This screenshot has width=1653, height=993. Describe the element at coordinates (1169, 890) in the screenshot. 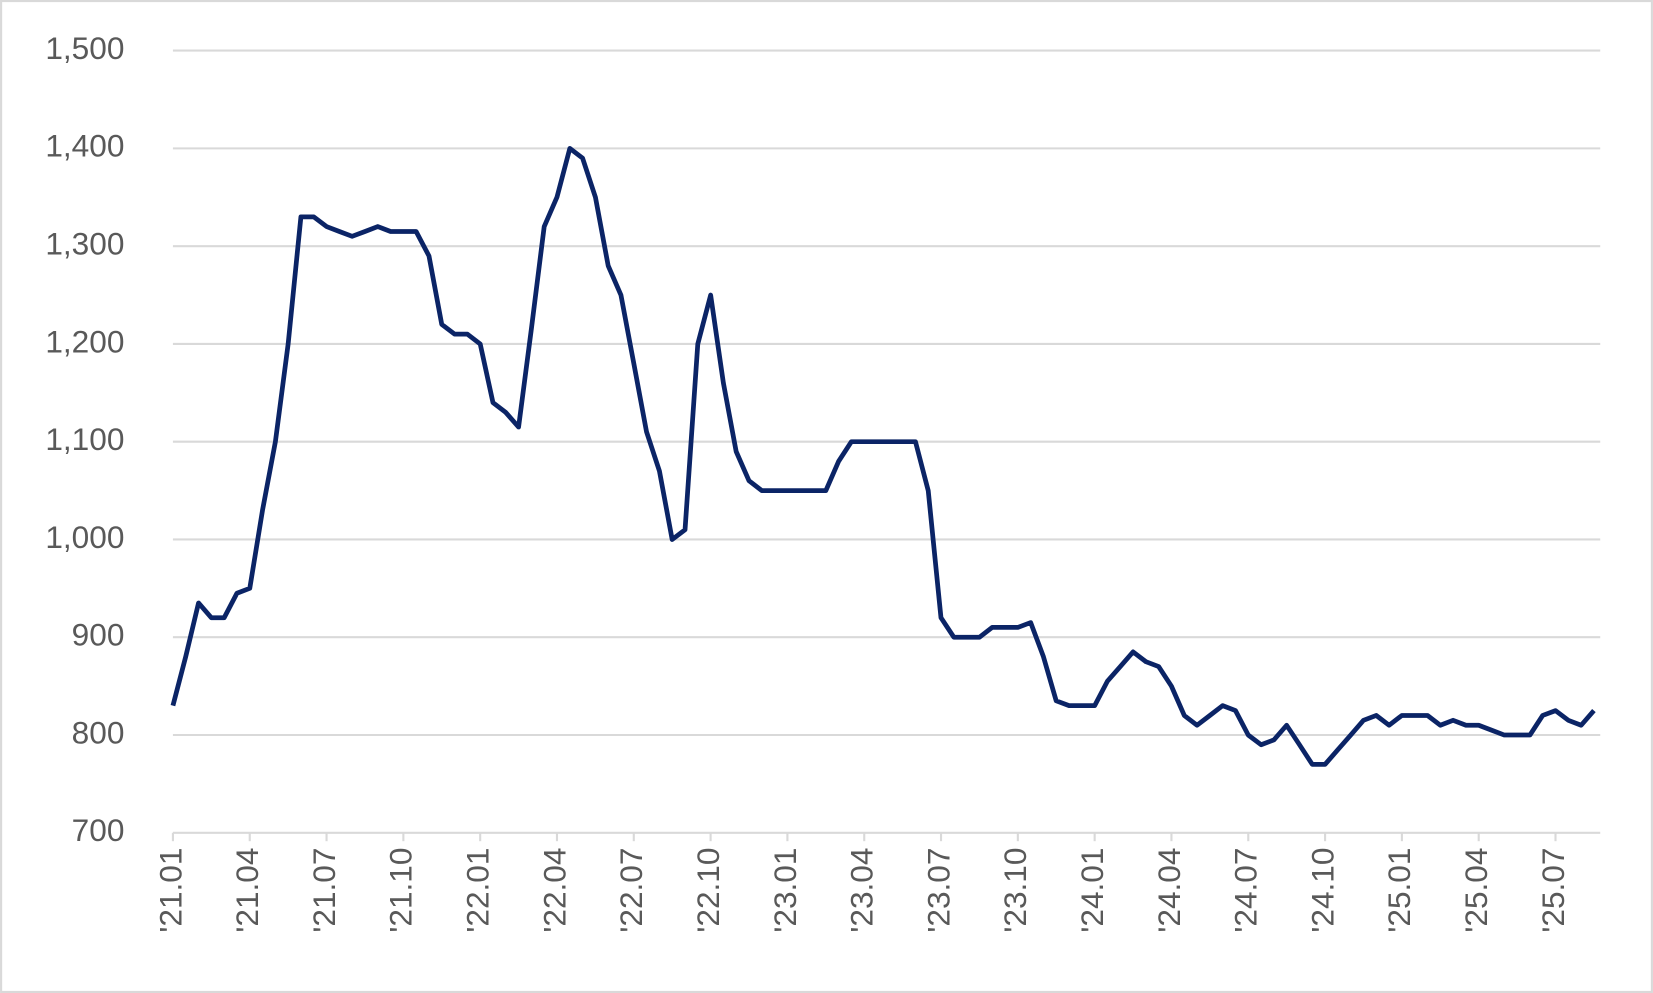

I see `x-tick-label: '24.04` at that location.